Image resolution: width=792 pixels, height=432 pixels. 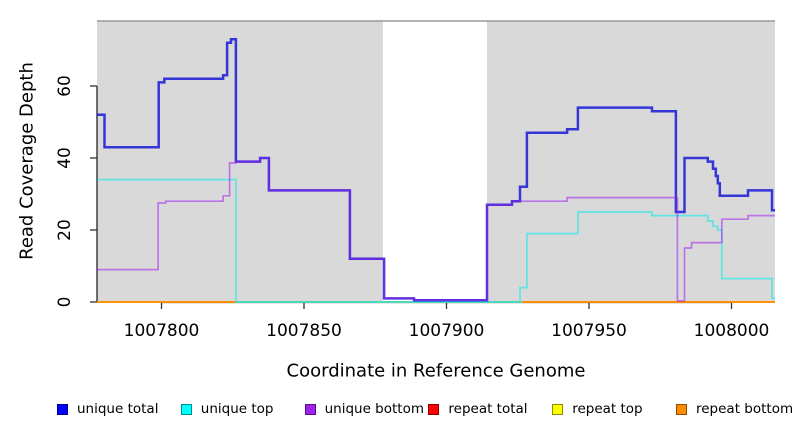 I want to click on legend-item-unique-total: unique total, so click(x=107, y=409).